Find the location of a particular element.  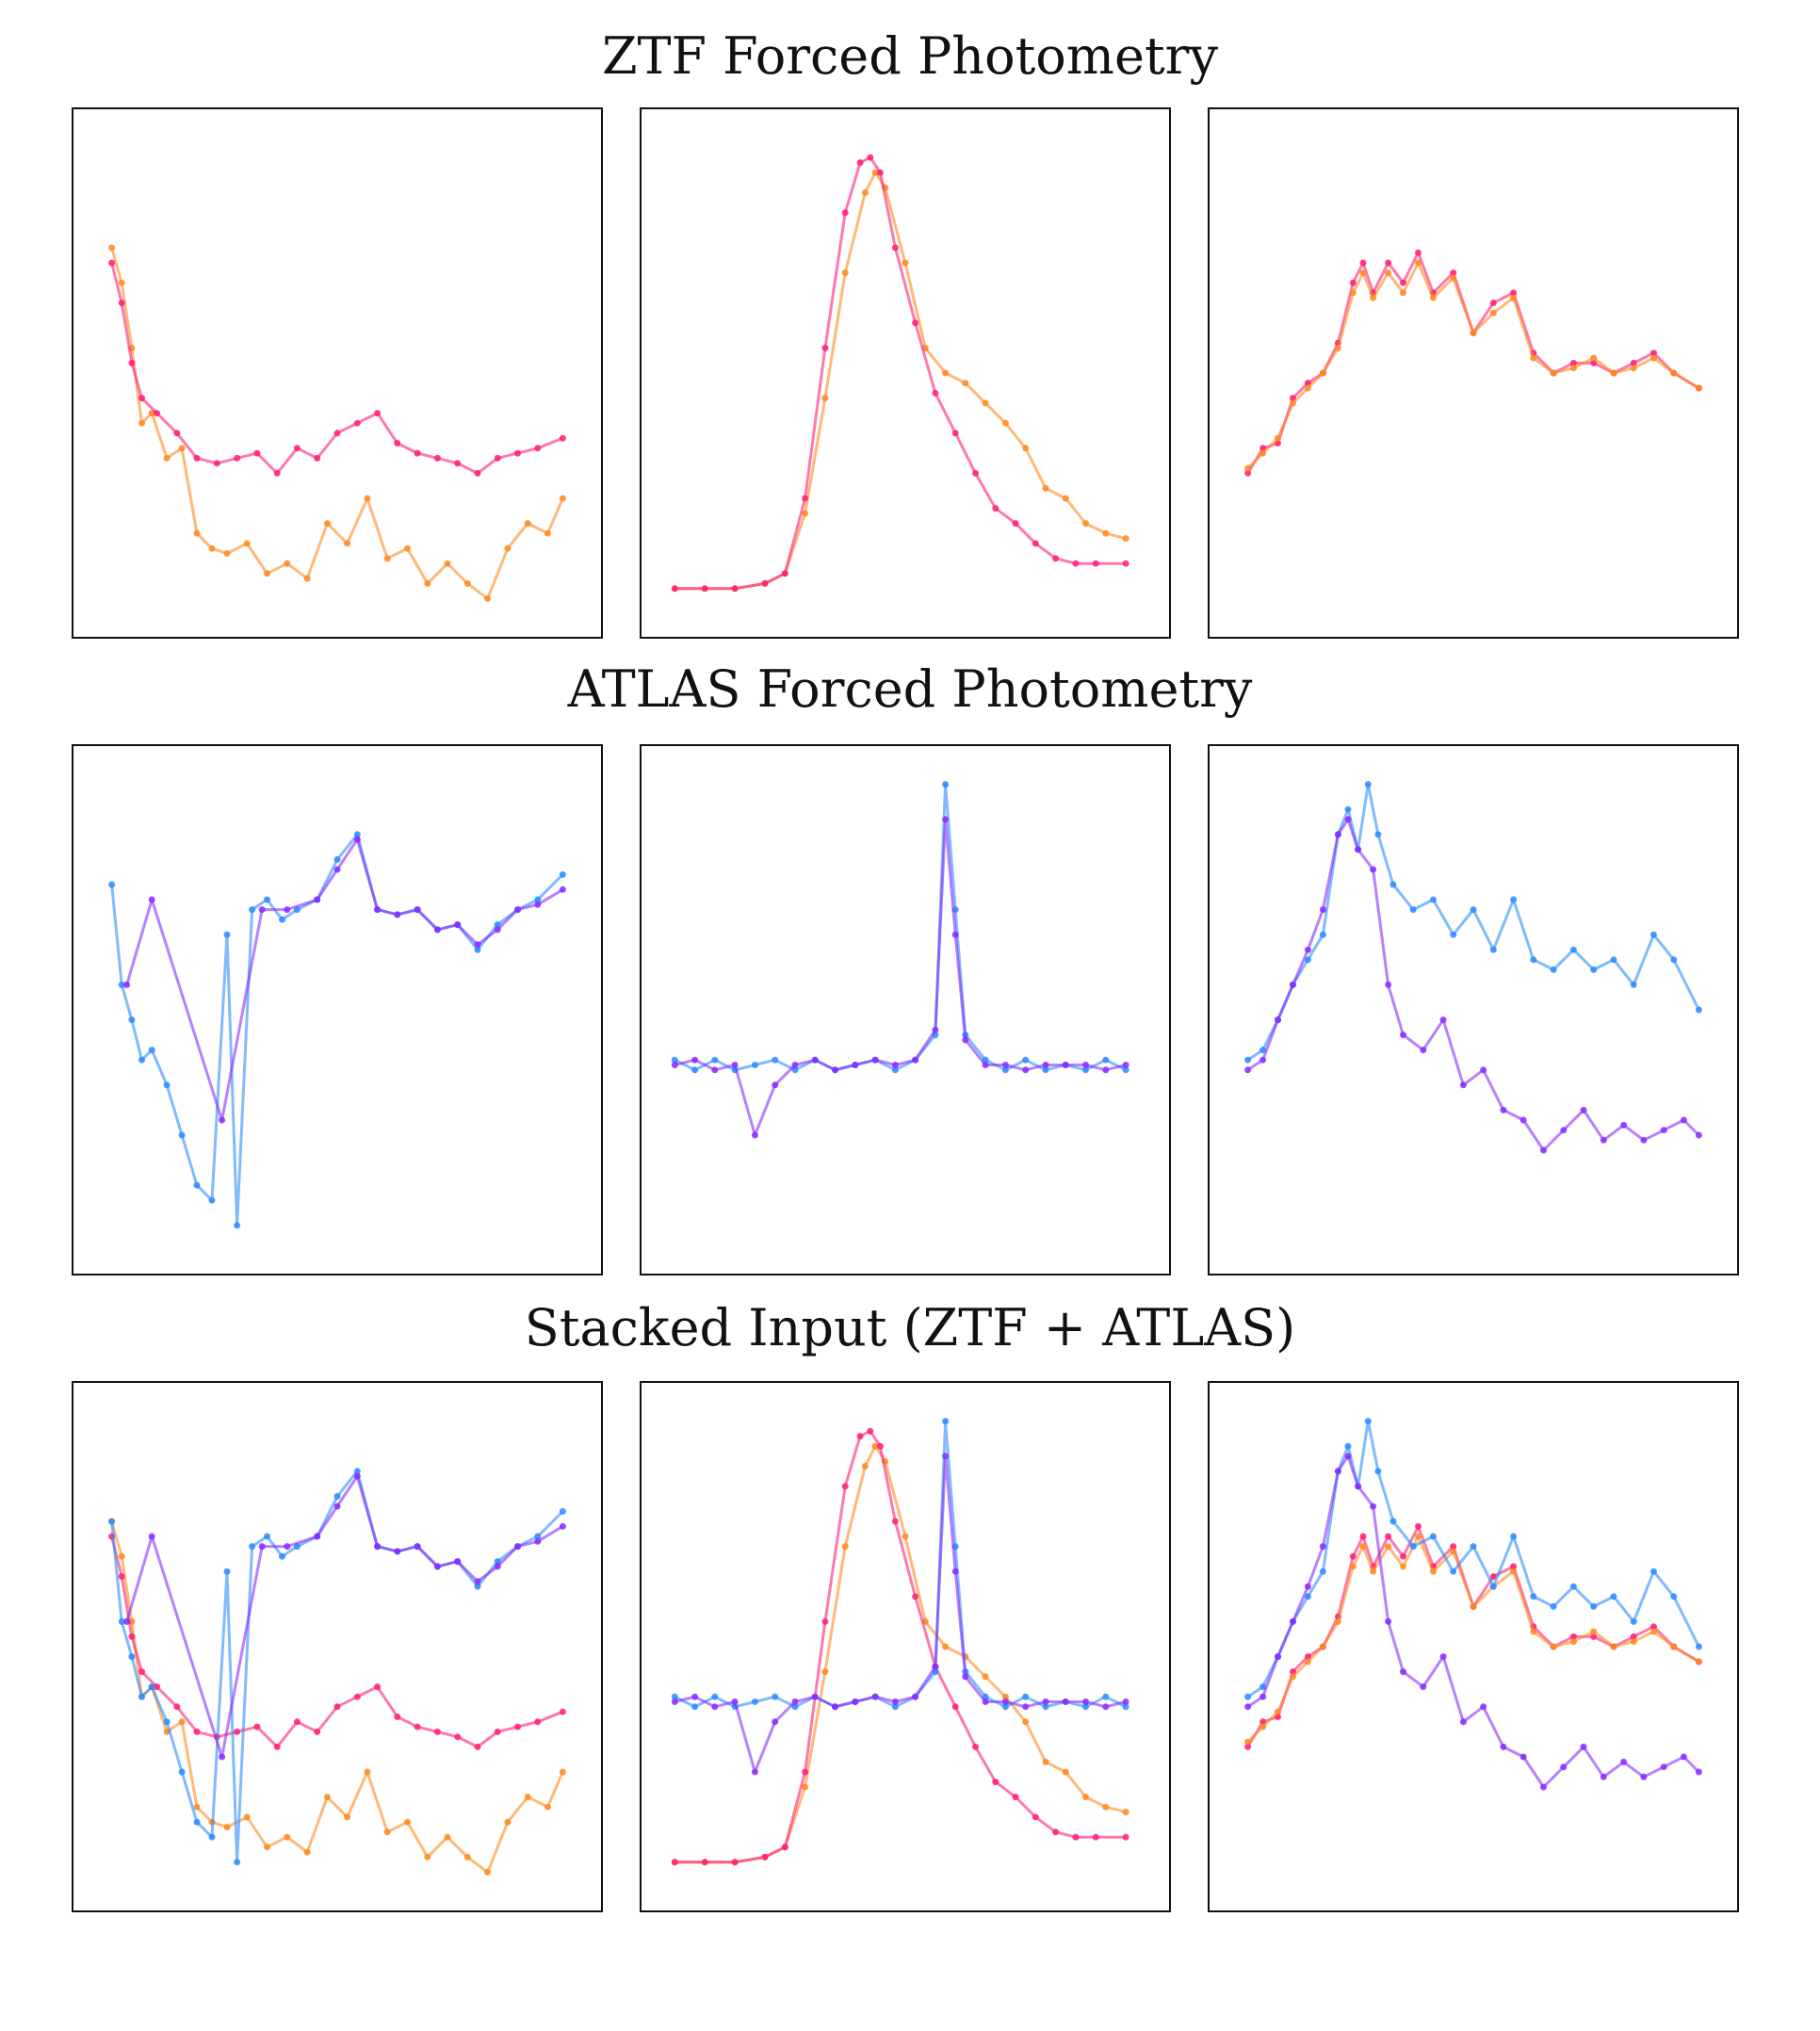

ztf-1-series-ztf_r-line is located at coordinates (337, 423).